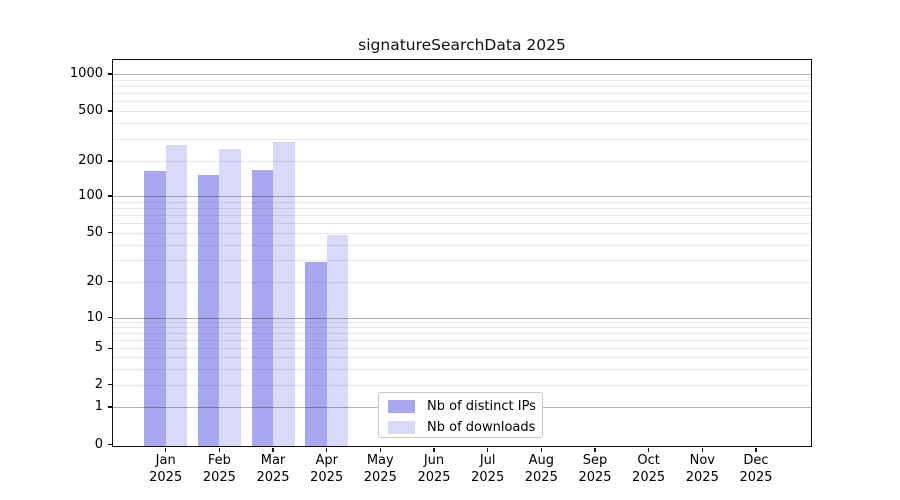 This screenshot has width=900, height=500. What do you see at coordinates (262, 307) in the screenshot?
I see `bar-distinct-ips-mar` at bounding box center [262, 307].